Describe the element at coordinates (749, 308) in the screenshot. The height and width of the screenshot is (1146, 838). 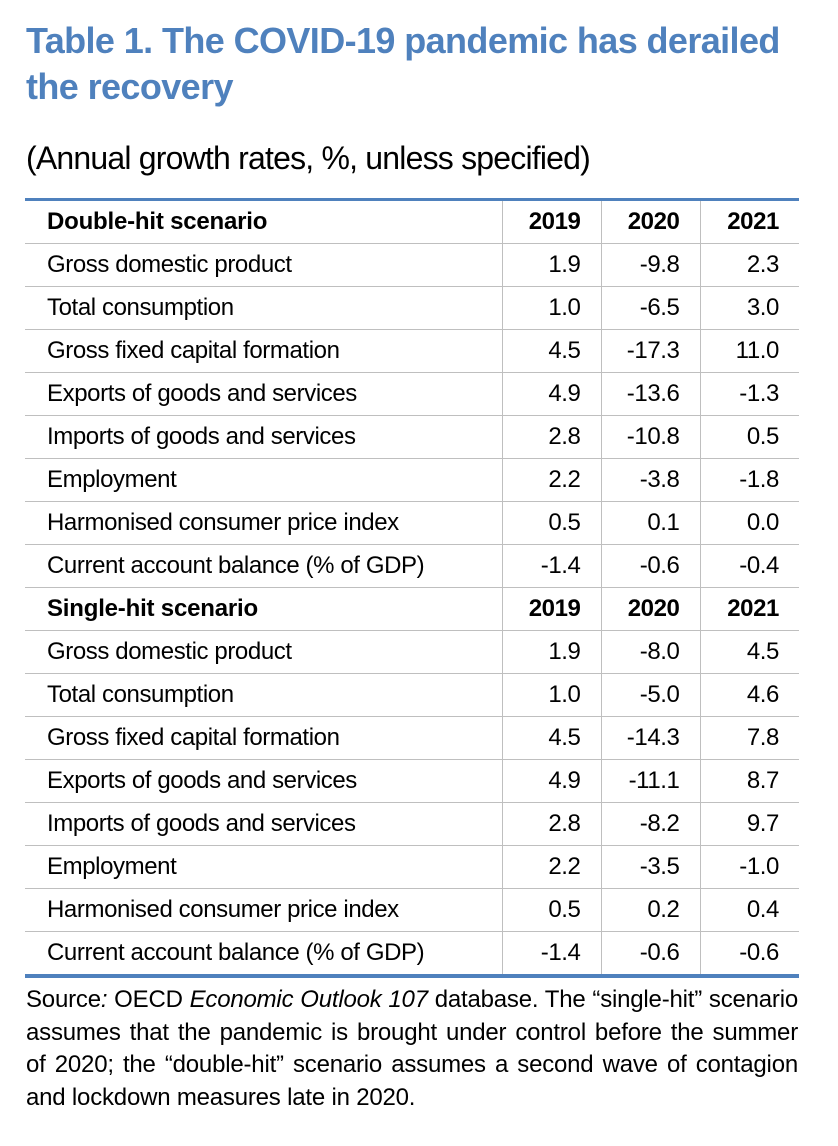
I see `cell-value: 3.0` at that location.